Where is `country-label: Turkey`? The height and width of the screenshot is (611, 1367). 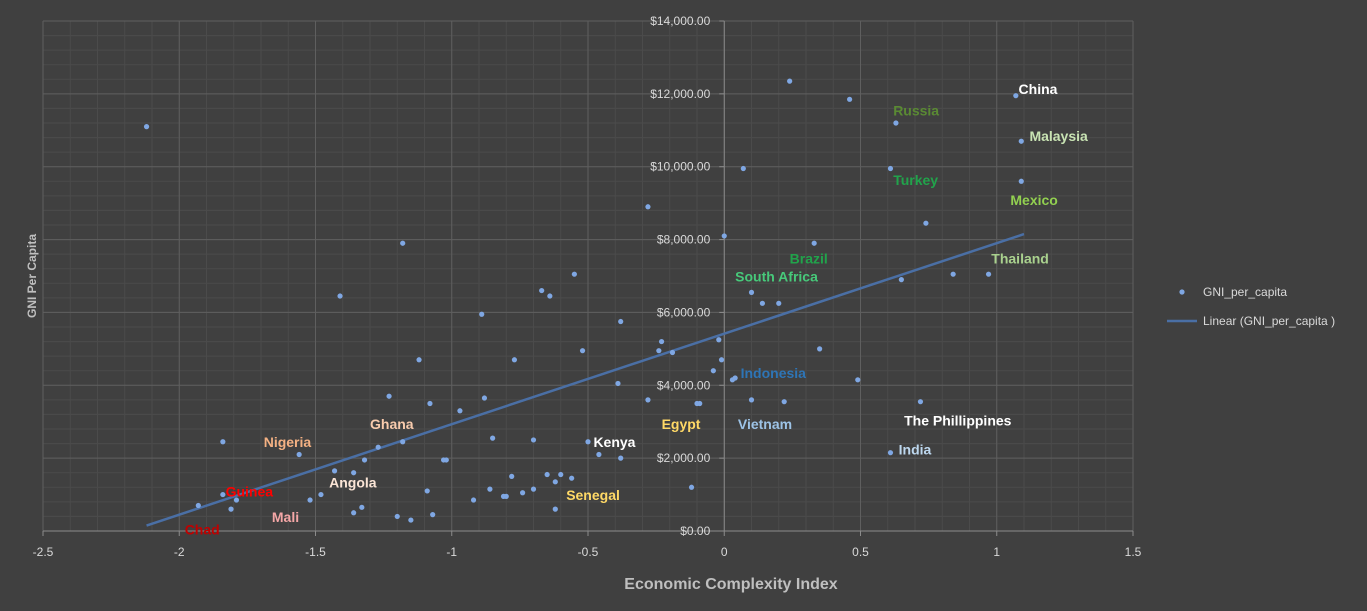
country-label: Turkey is located at coordinates (915, 180).